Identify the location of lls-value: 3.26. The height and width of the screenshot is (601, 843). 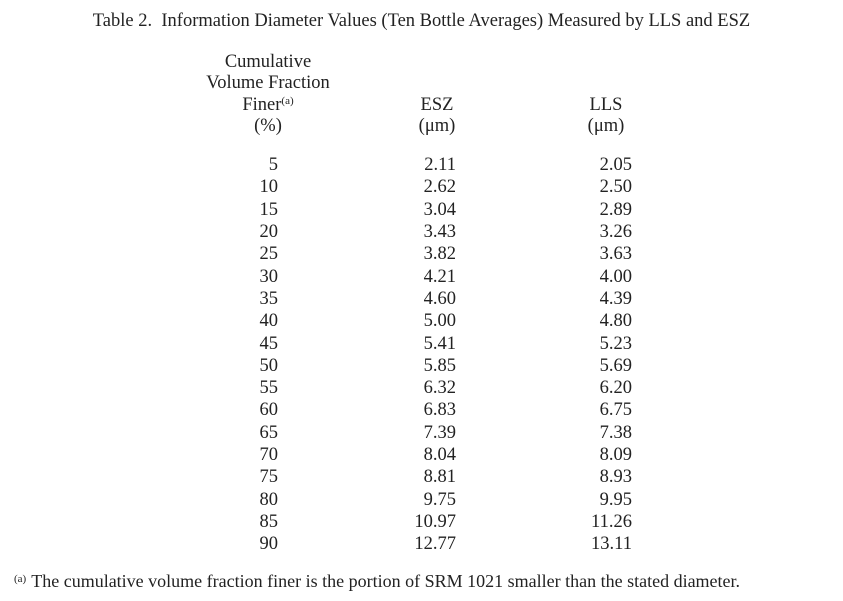
(615, 232).